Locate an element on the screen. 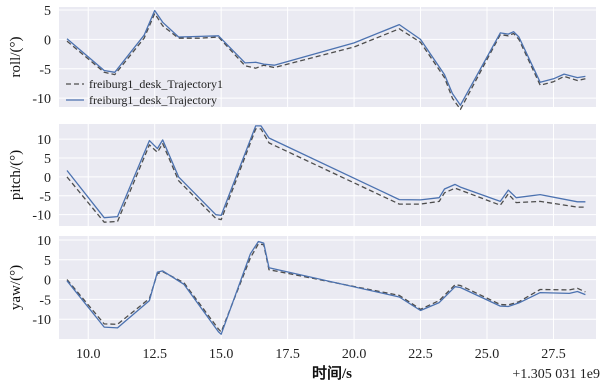 The image size is (605, 385). roll-y-tick-label: 5 is located at coordinates (47, 11).